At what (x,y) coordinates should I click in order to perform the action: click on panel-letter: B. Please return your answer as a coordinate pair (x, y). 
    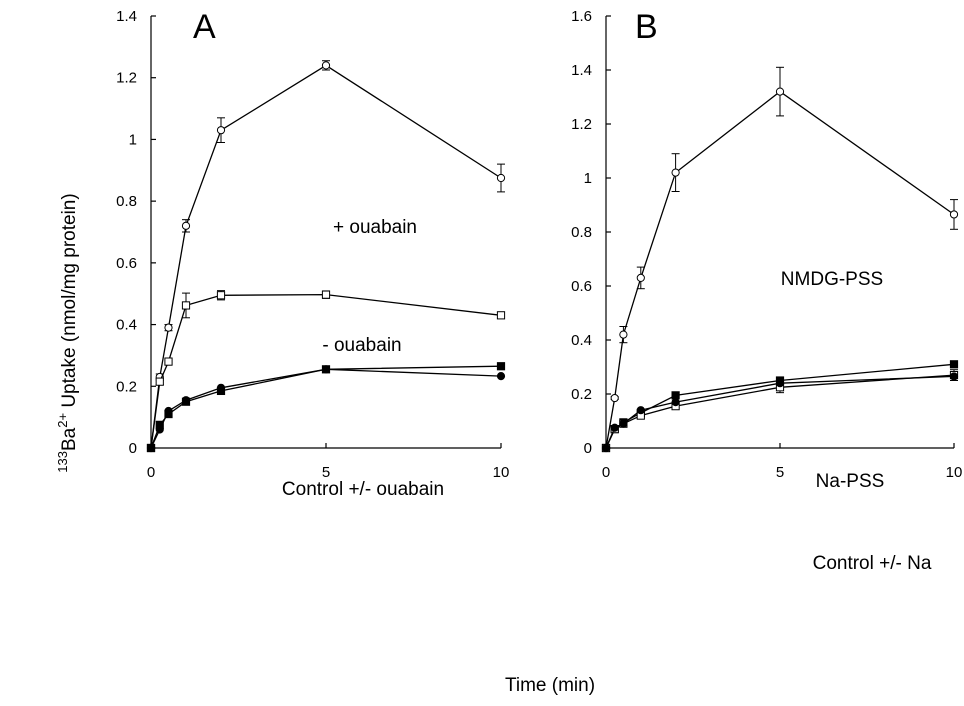
    Looking at the image, I should click on (646, 27).